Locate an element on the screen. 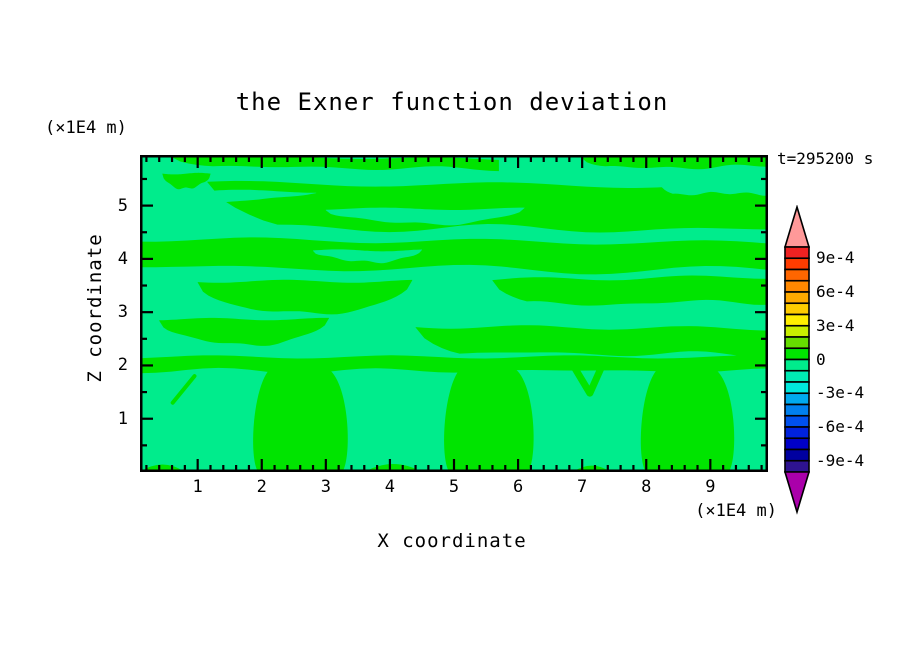  x-tick-label: 7 is located at coordinates (582, 487).